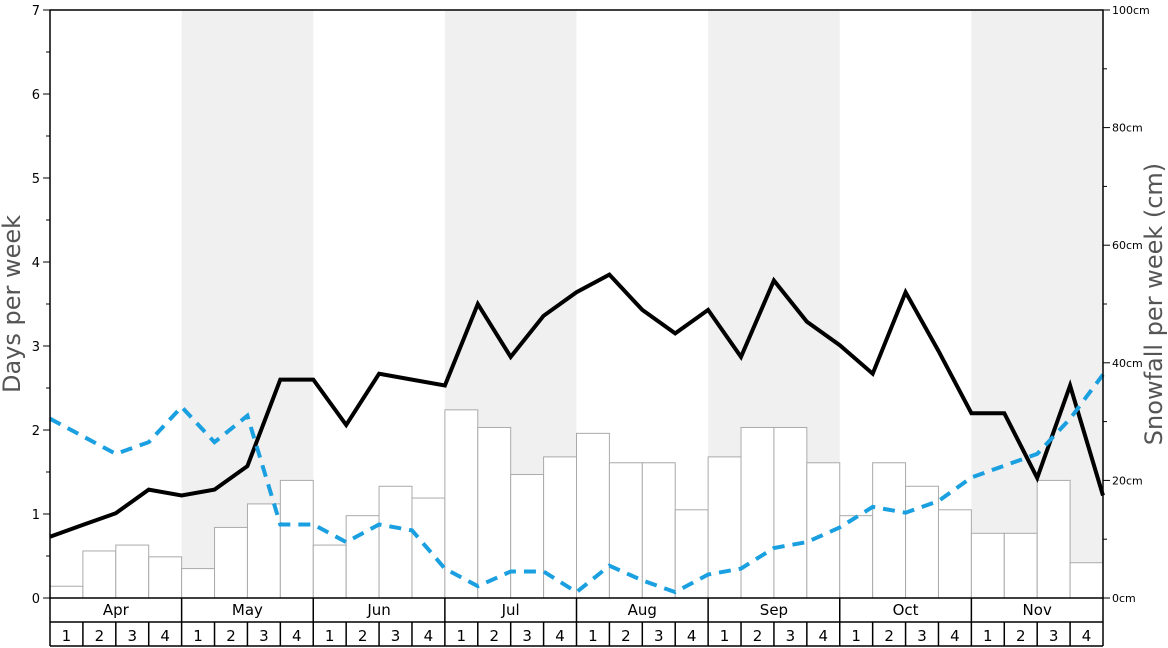  I want to click on month-label: Nov, so click(1037, 610).